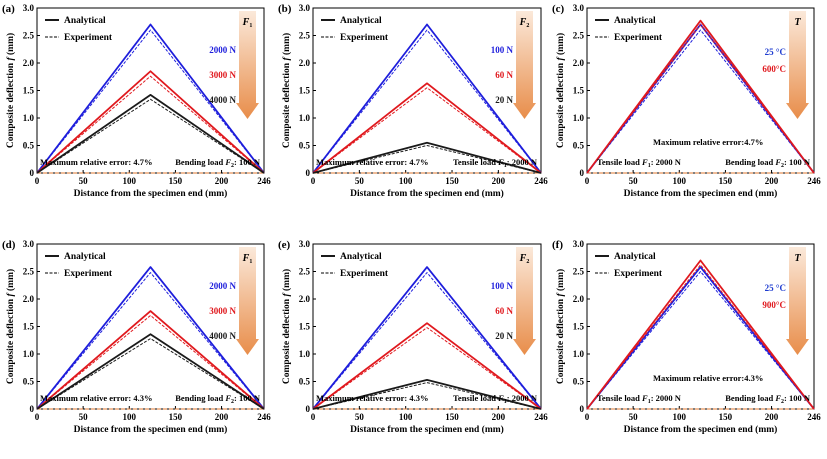 The width and height of the screenshot is (827, 459). I want to click on parameter-title: F1, so click(247, 23).